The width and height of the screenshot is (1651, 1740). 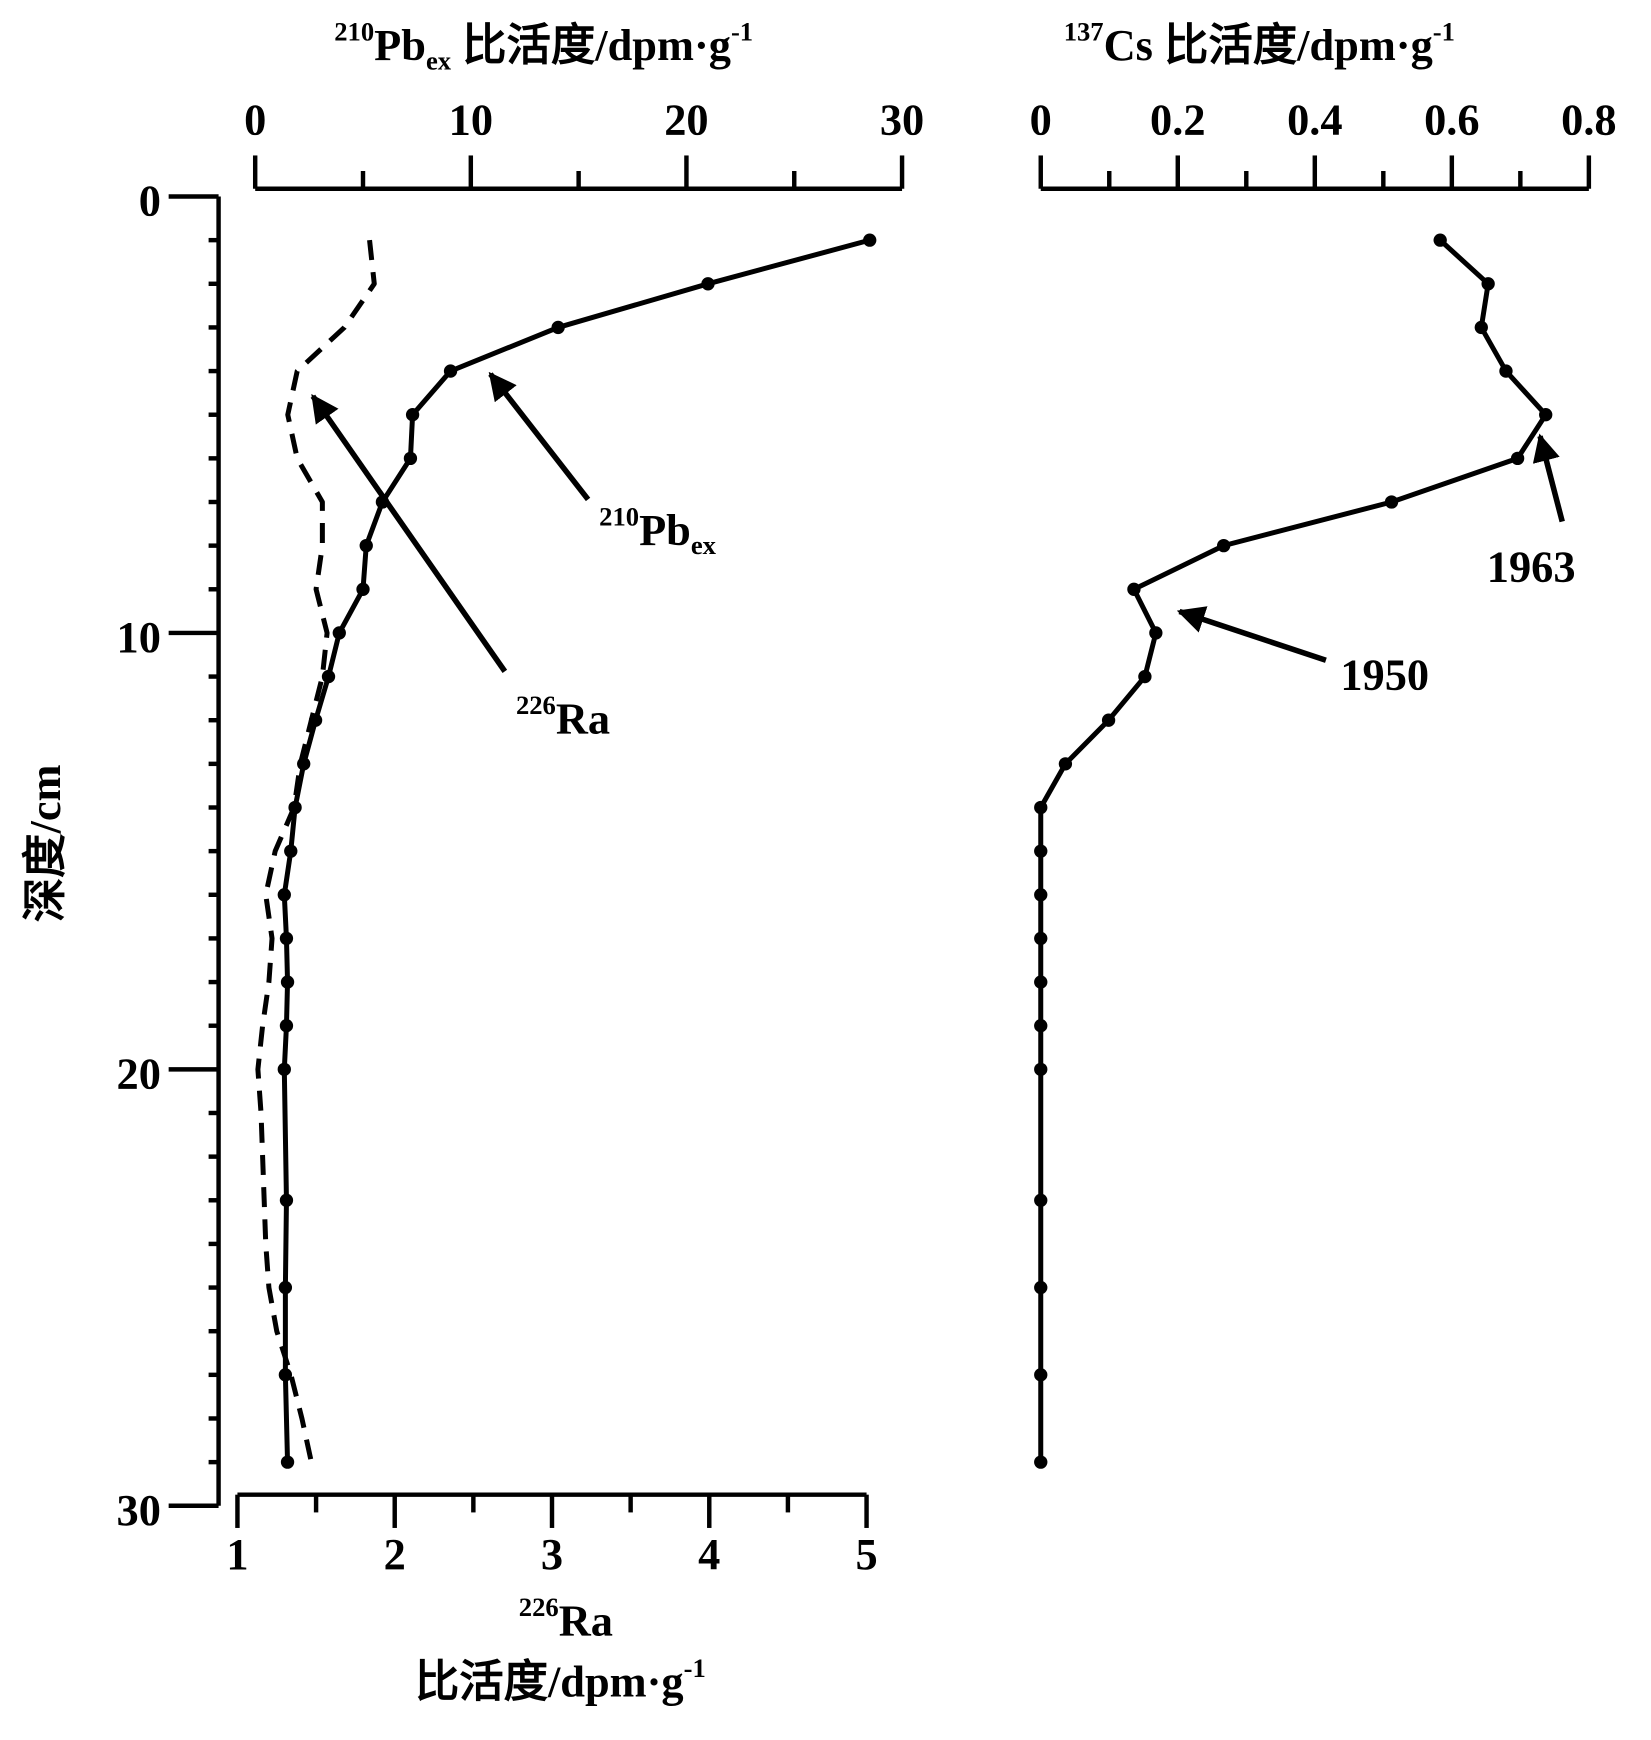 What do you see at coordinates (709, 1554) in the screenshot?
I see `tick-label: 4` at bounding box center [709, 1554].